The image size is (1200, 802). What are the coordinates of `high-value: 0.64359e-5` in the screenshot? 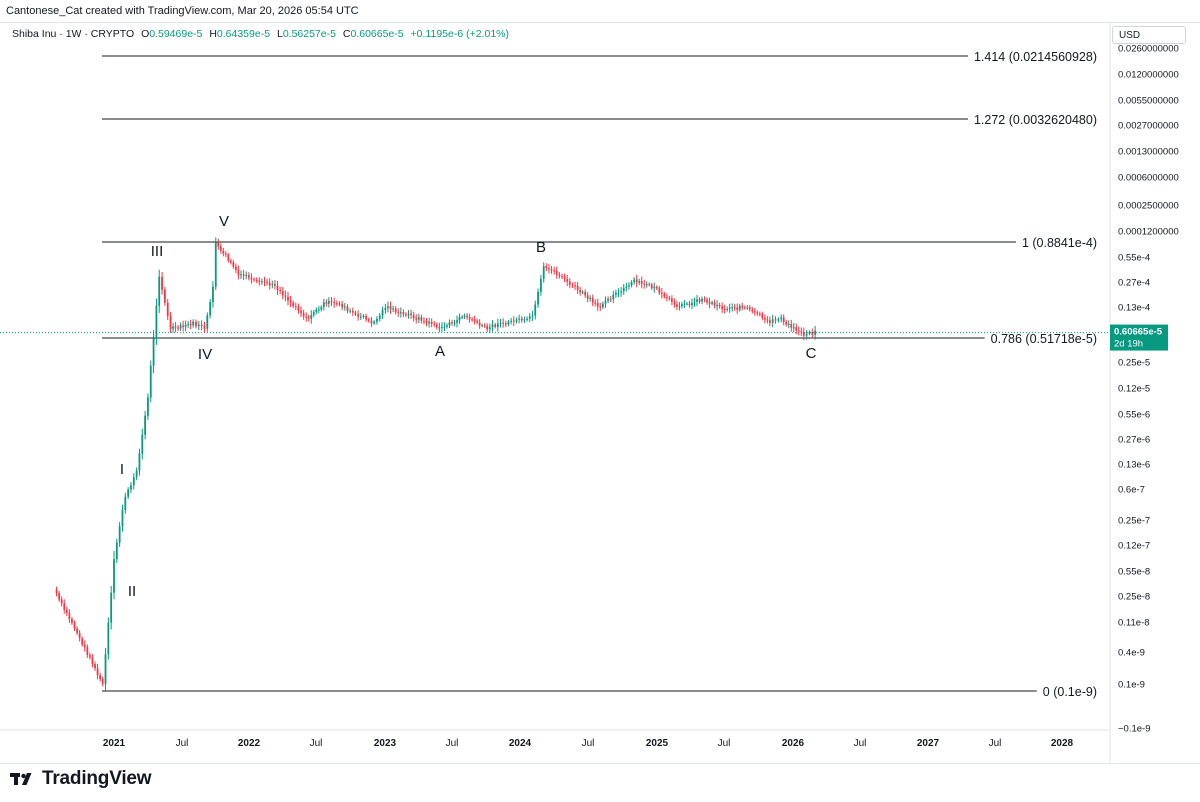 It's located at (243, 34).